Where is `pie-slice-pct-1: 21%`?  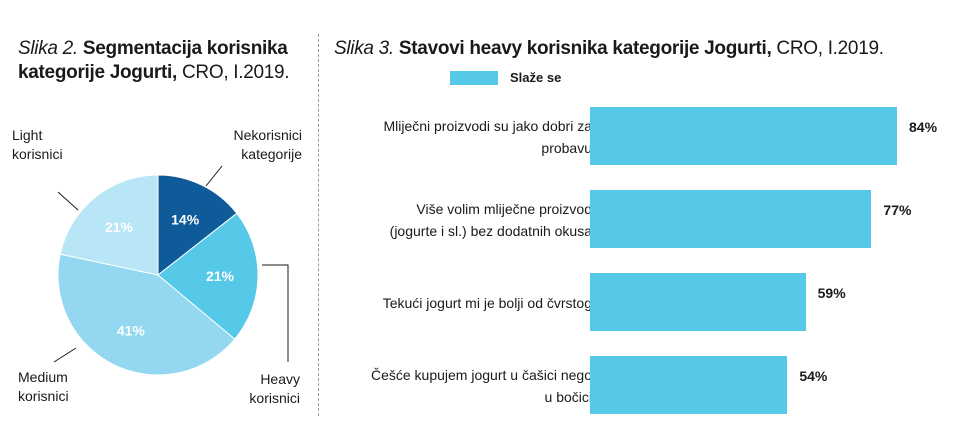
pie-slice-pct-1: 21% is located at coordinates (220, 276).